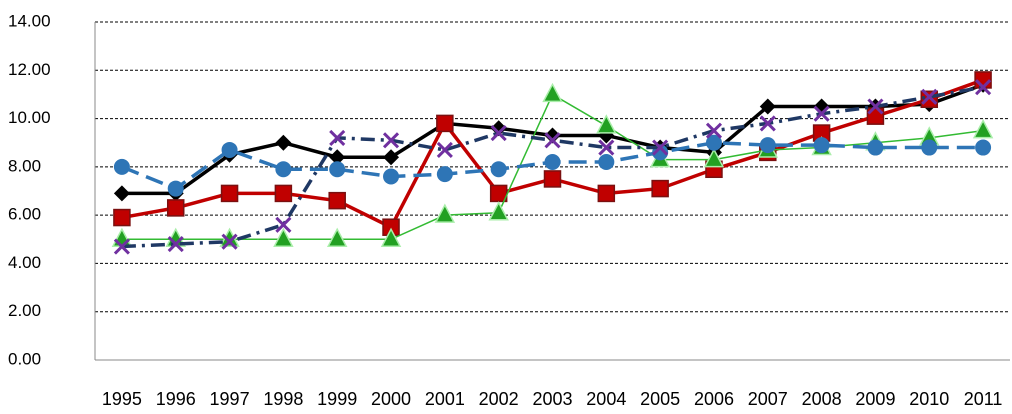 This screenshot has width=1012, height=414. I want to click on y-tick-label: 8.00, so click(24, 165).